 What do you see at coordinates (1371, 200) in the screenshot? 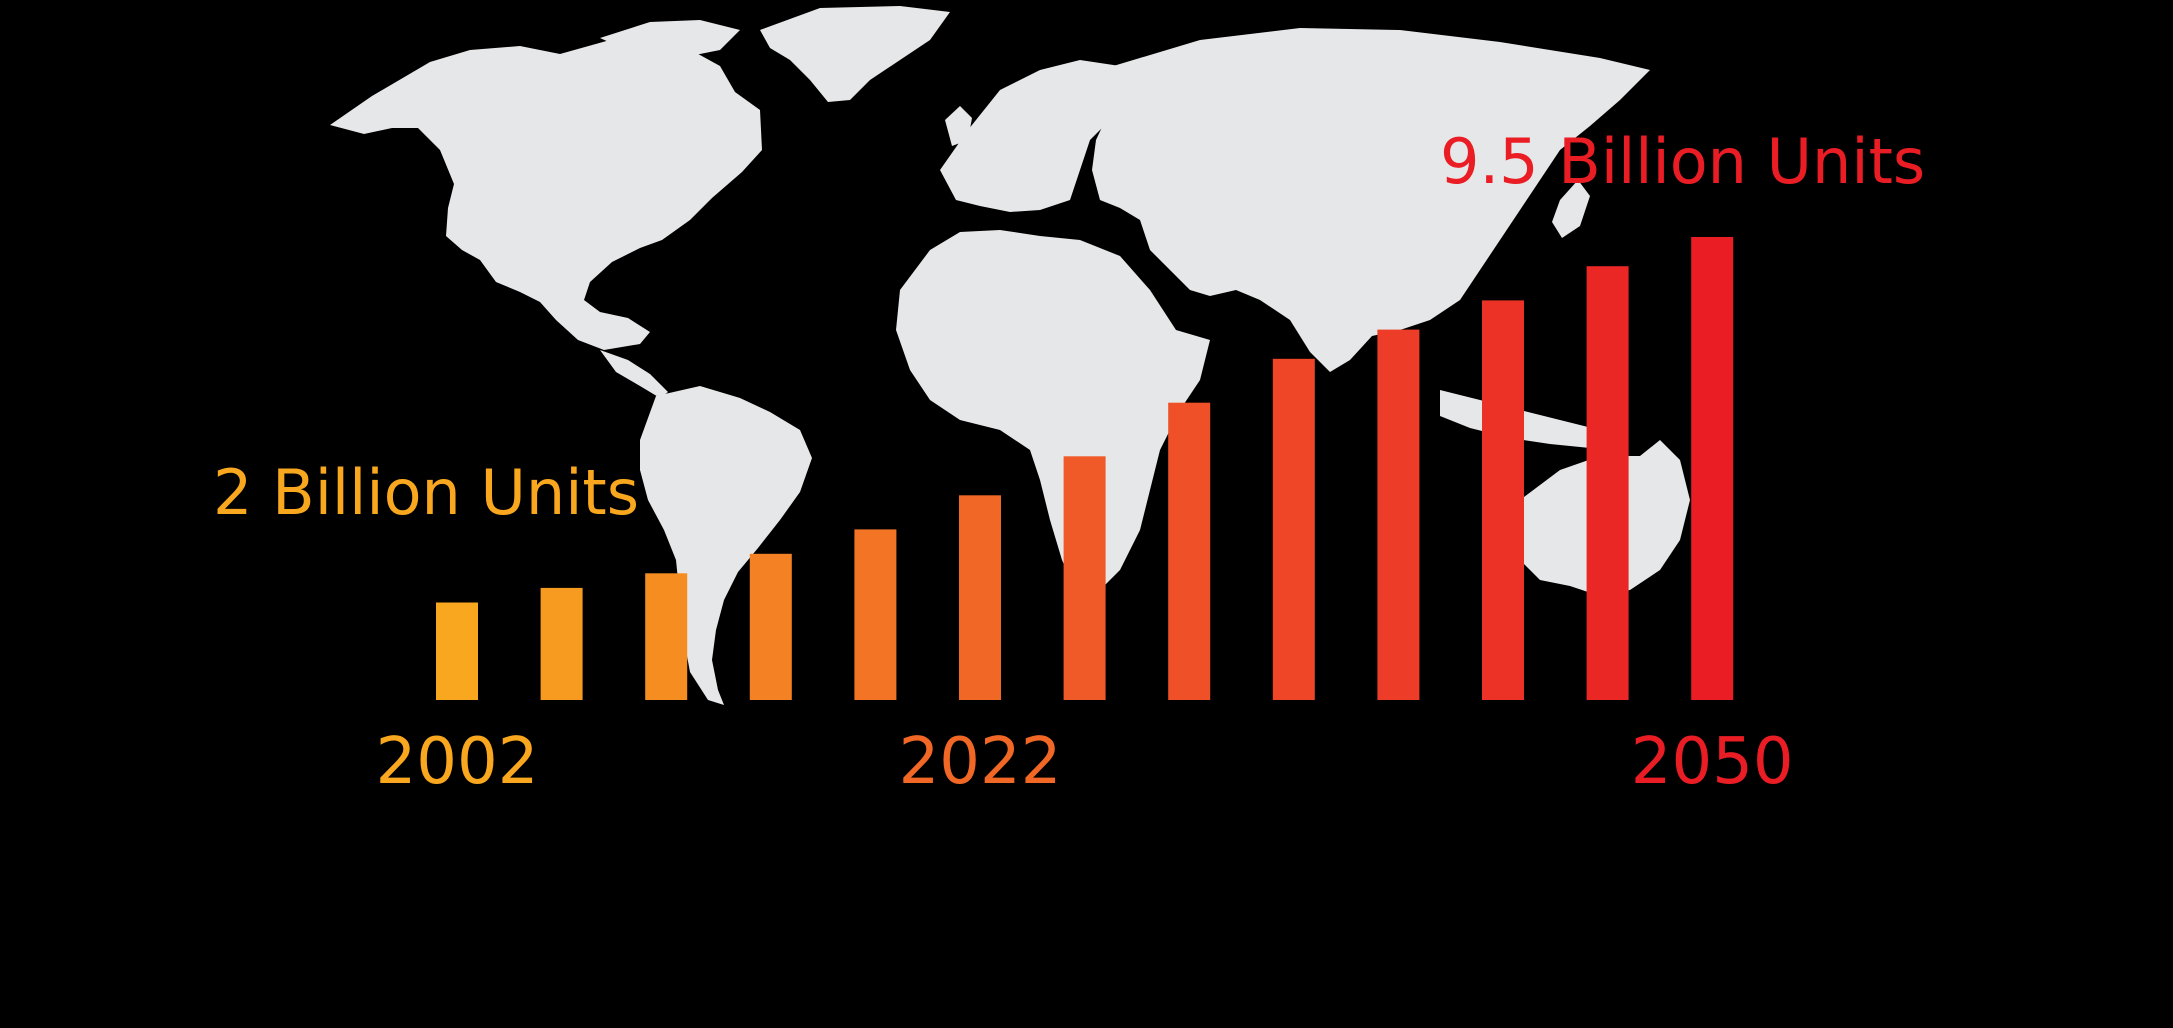
I see `map-asia` at bounding box center [1371, 200].